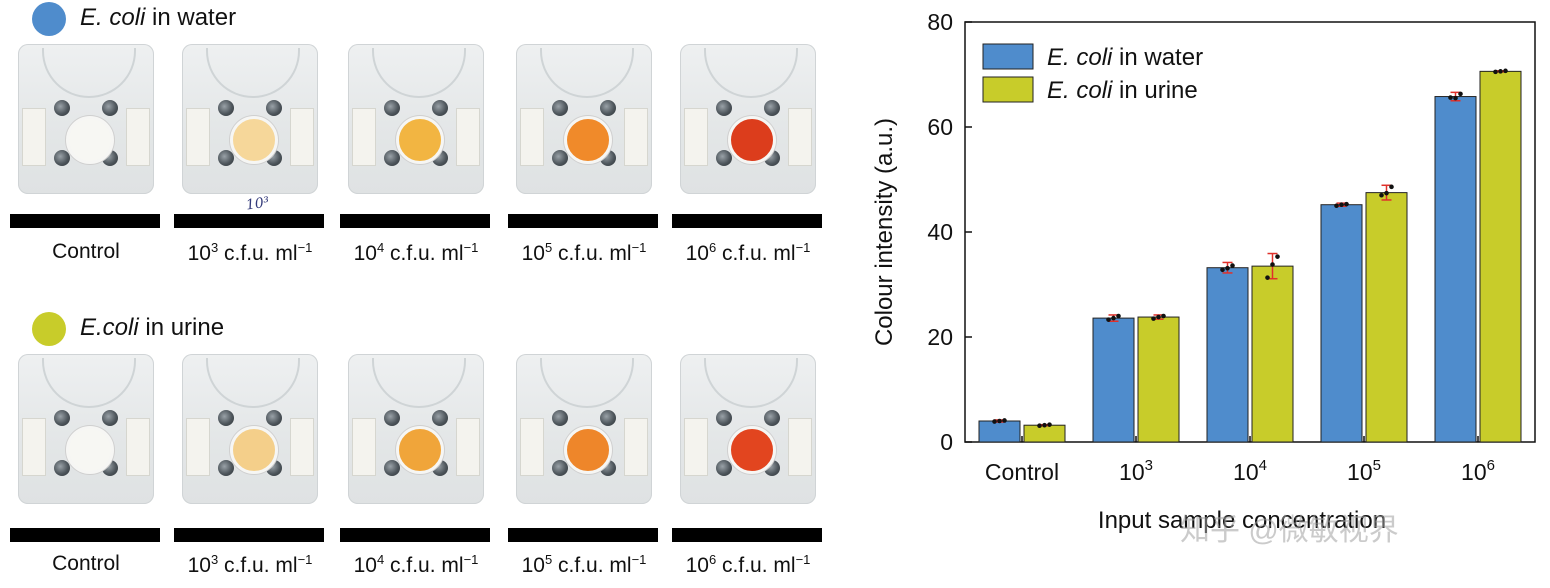 The image size is (1550, 588). I want to click on x-tick-label: 10⁴, so click(1250, 471).